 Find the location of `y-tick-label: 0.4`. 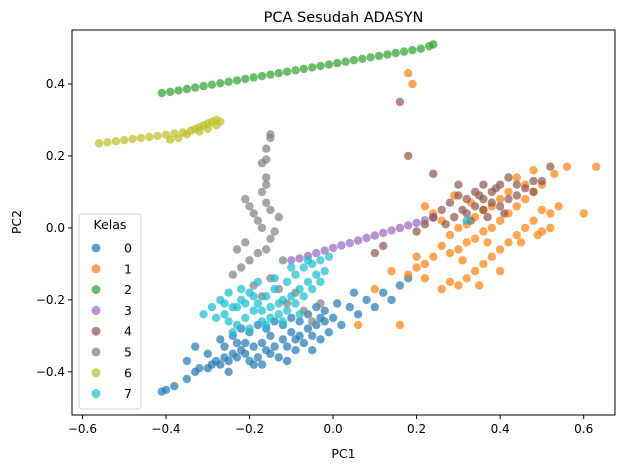

y-tick-label: 0.4 is located at coordinates (55, 84).